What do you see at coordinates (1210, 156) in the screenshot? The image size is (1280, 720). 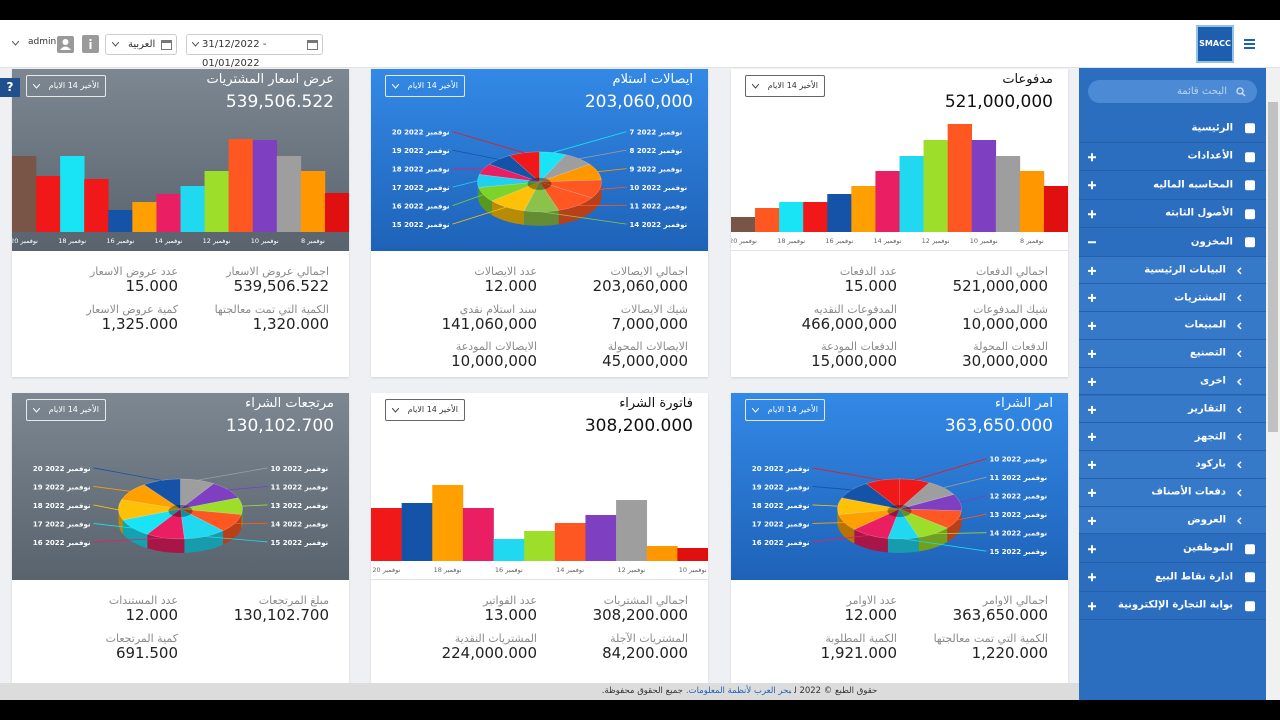 I see `menu-label: الأعدادات` at bounding box center [1210, 156].